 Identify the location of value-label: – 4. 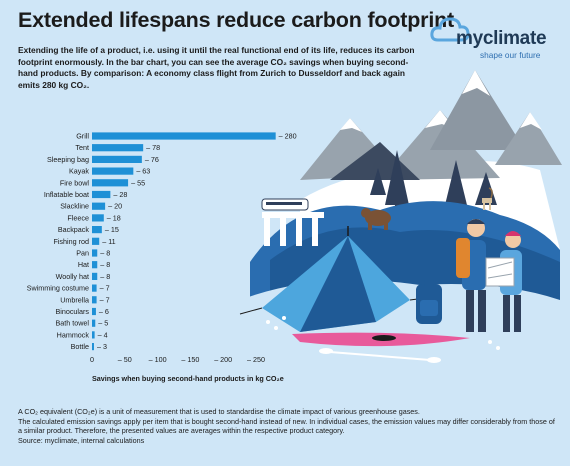
(103, 334).